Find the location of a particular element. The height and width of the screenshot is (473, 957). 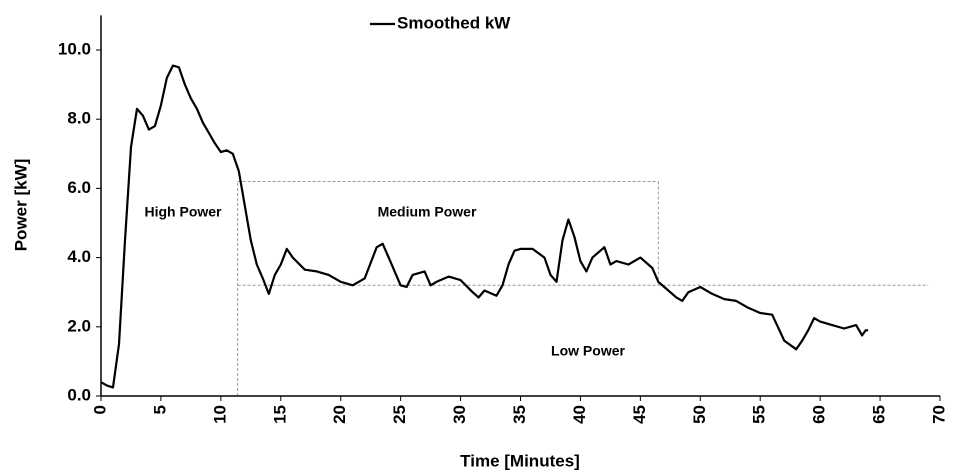

x-tick-label: 60 is located at coordinates (819, 414).